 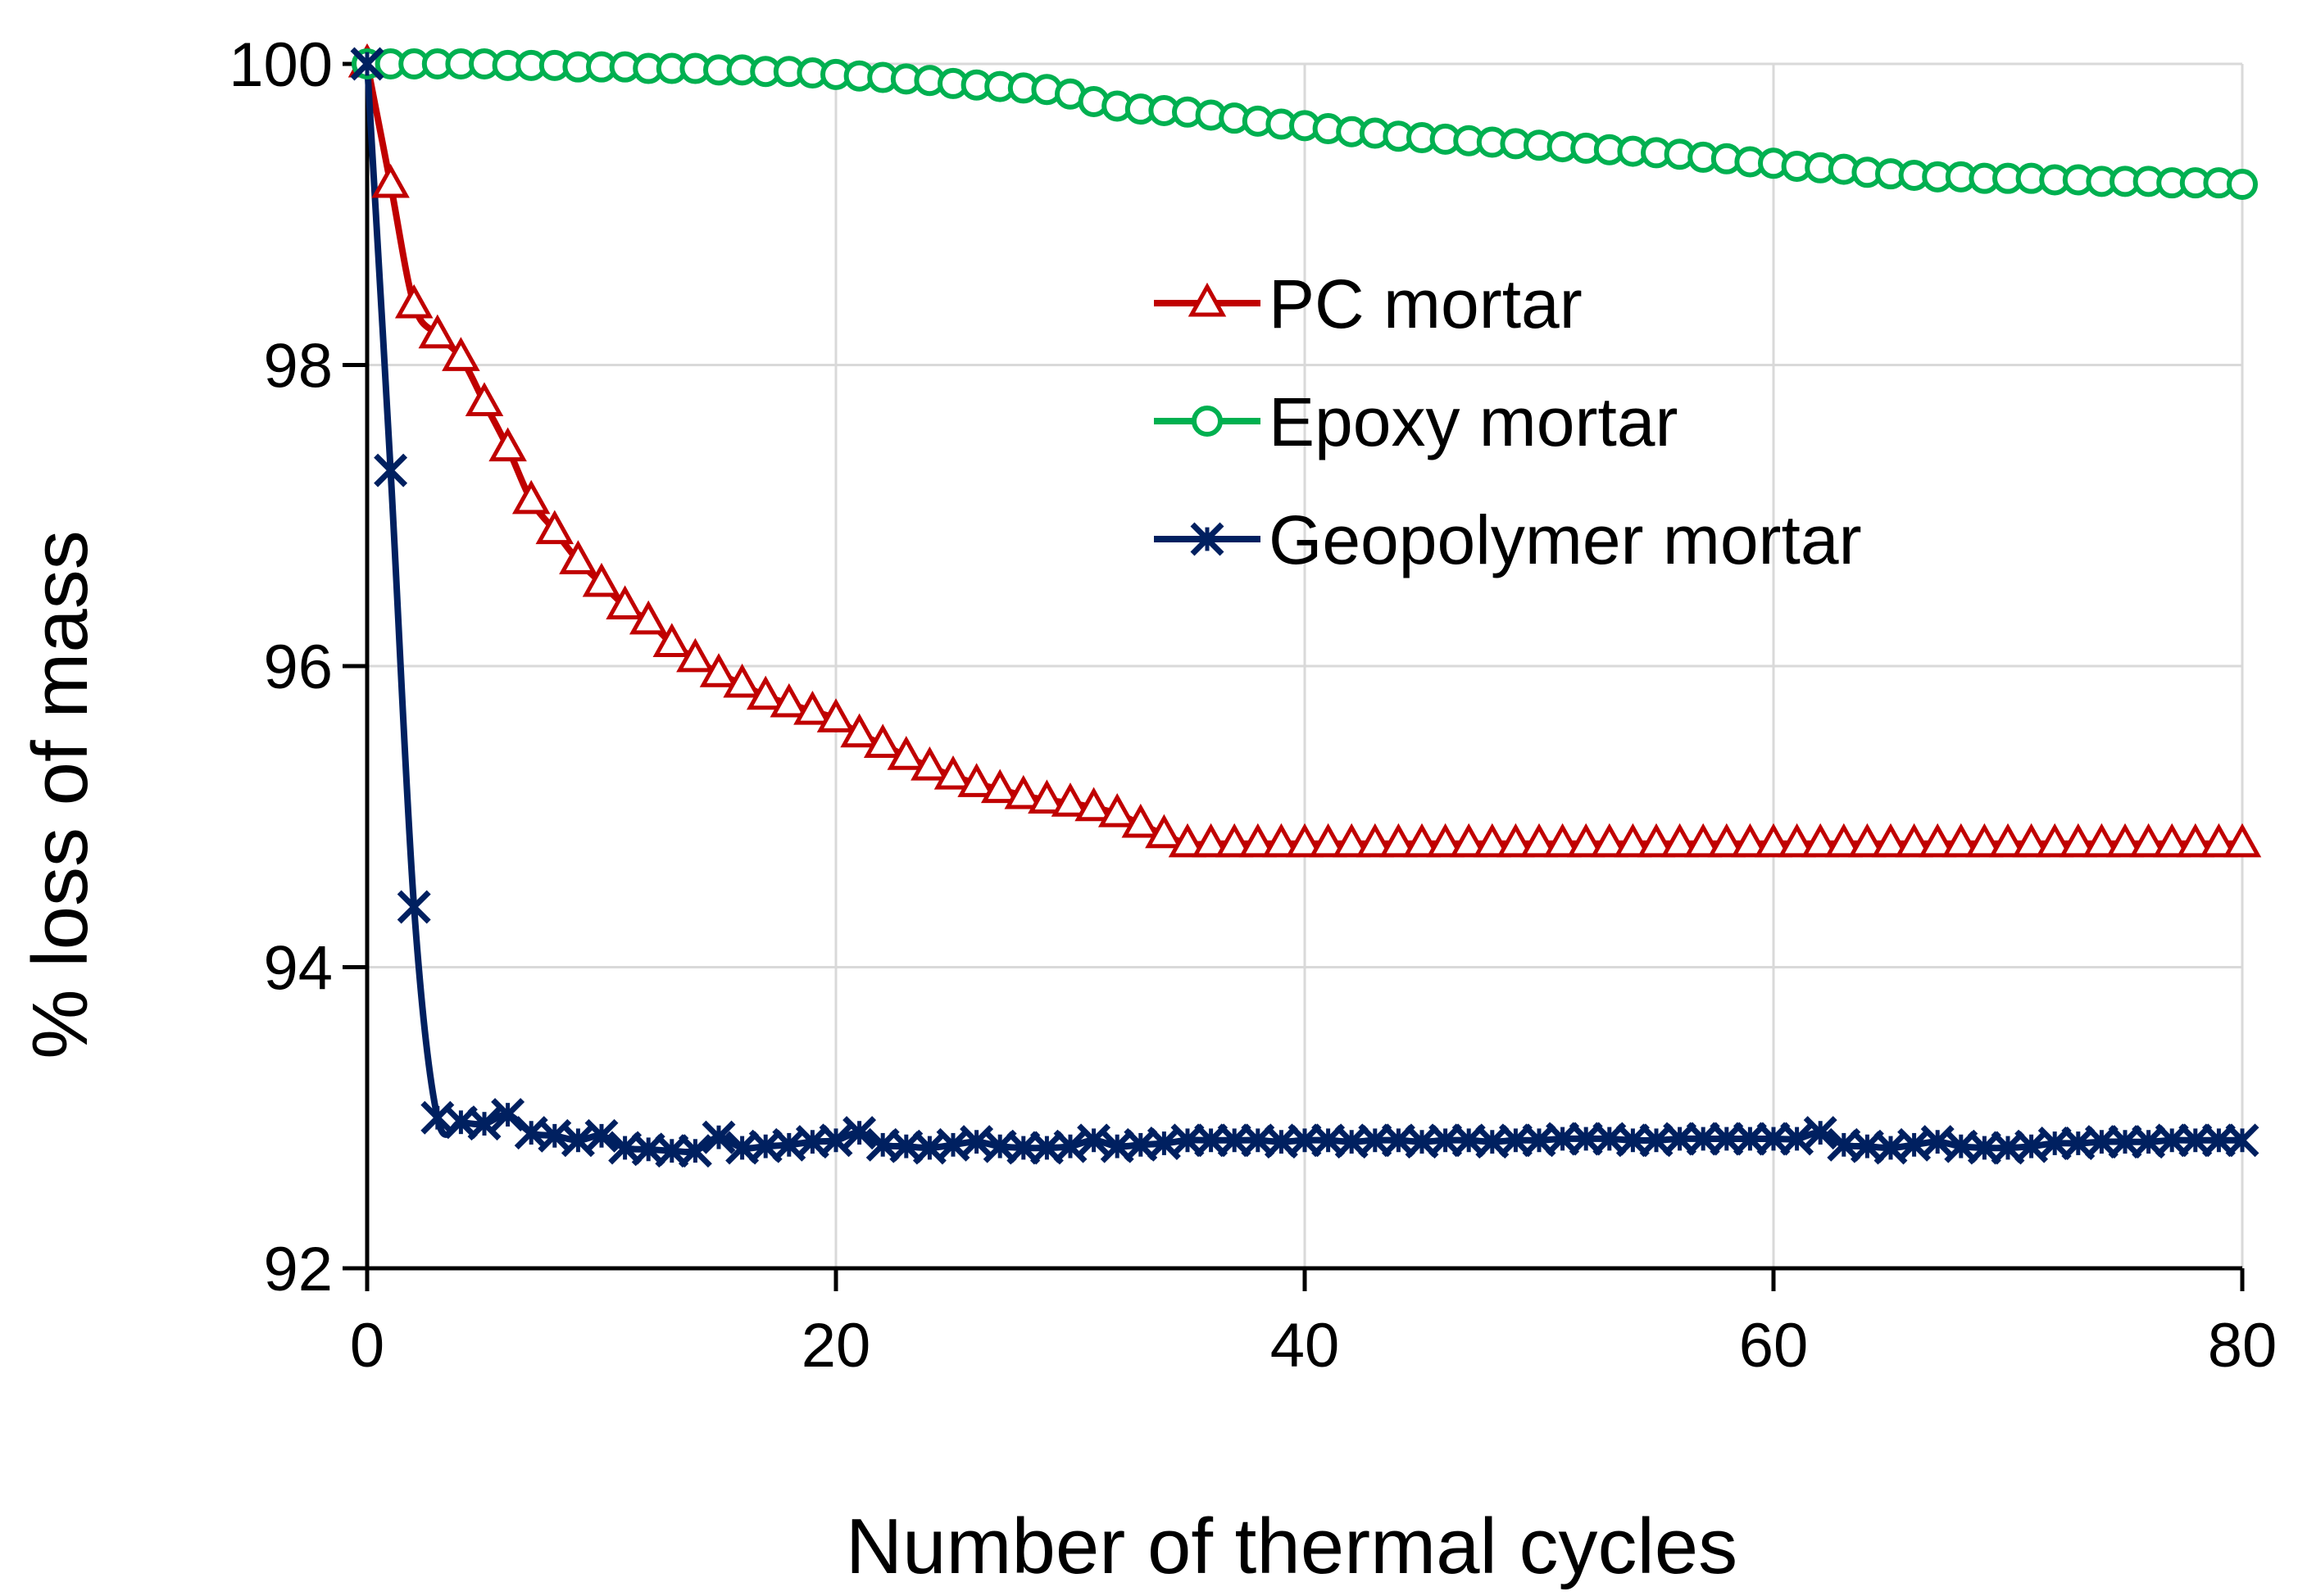 What do you see at coordinates (60, 794) in the screenshot?
I see `y-axis-title: % loss of mass` at bounding box center [60, 794].